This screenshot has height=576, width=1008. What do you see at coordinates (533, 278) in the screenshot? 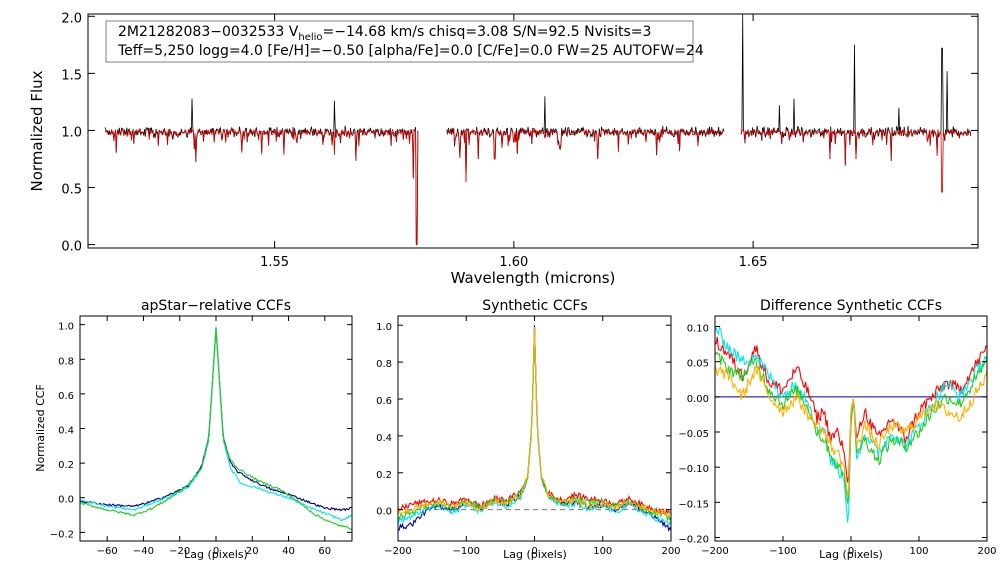
I see `spectrum-x-axis-title: Wavelength (microns)` at bounding box center [533, 278].